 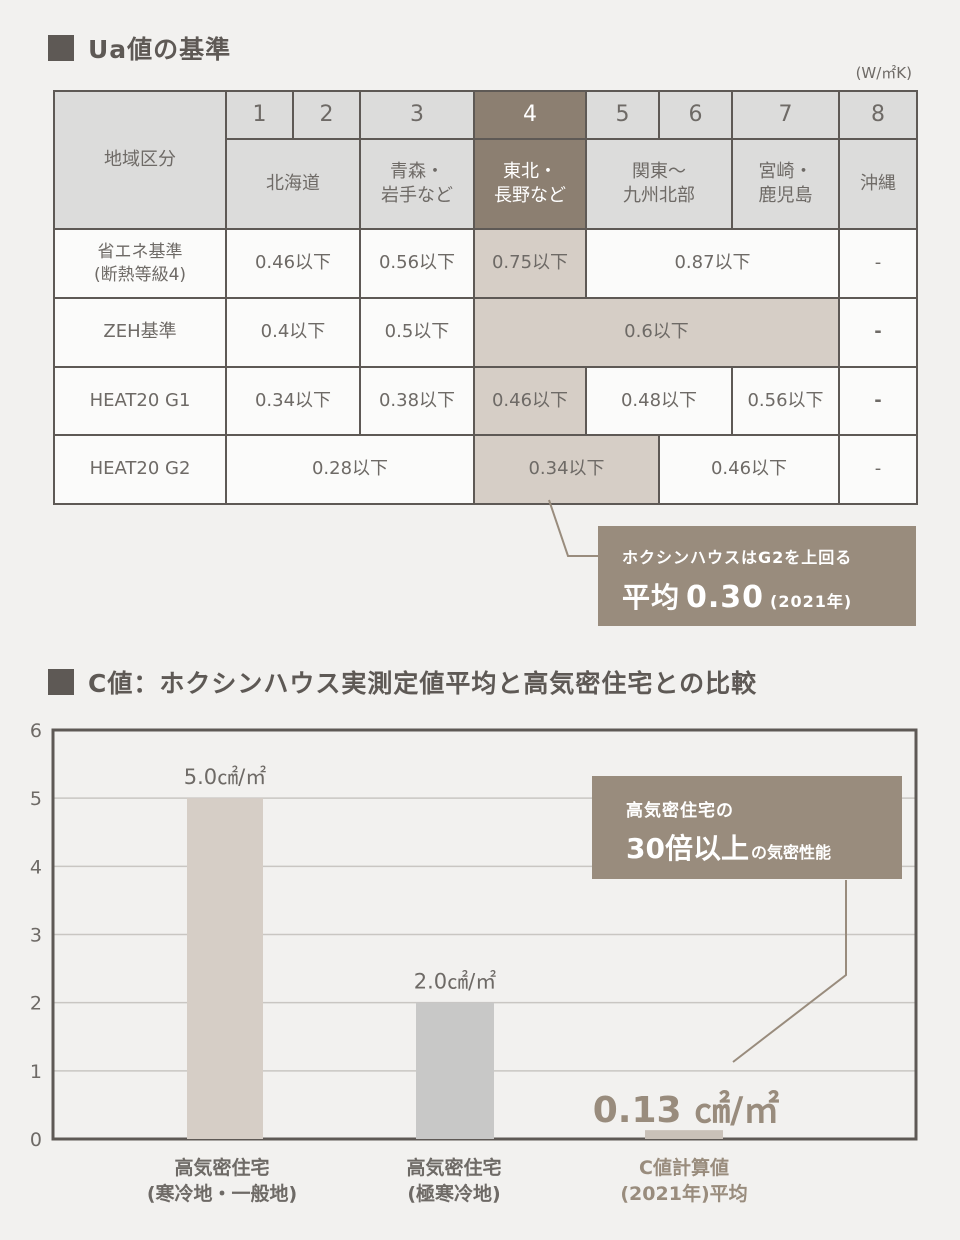 What do you see at coordinates (747, 827) in the screenshot?
I see `c-callout: 高気密住宅の 30倍以上 の気密性能` at bounding box center [747, 827].